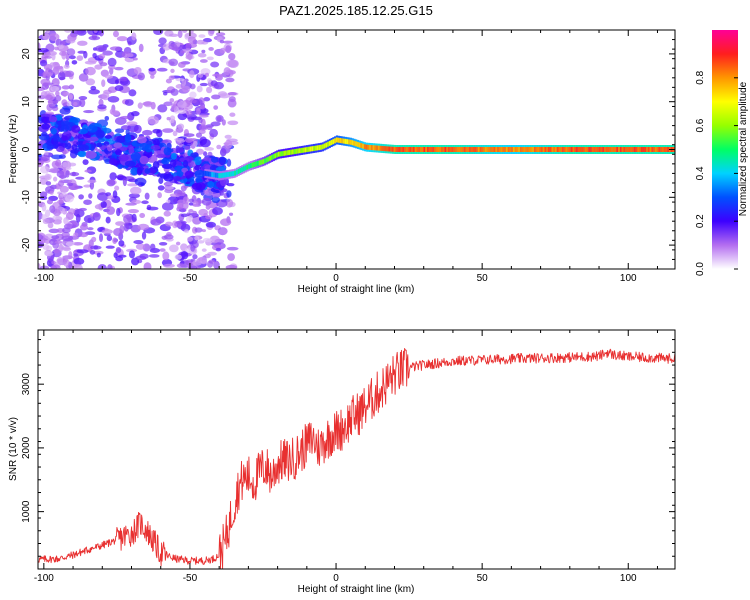  Describe the element at coordinates (700, 173) in the screenshot. I see `colorbar-tick-label: 0.4` at that location.